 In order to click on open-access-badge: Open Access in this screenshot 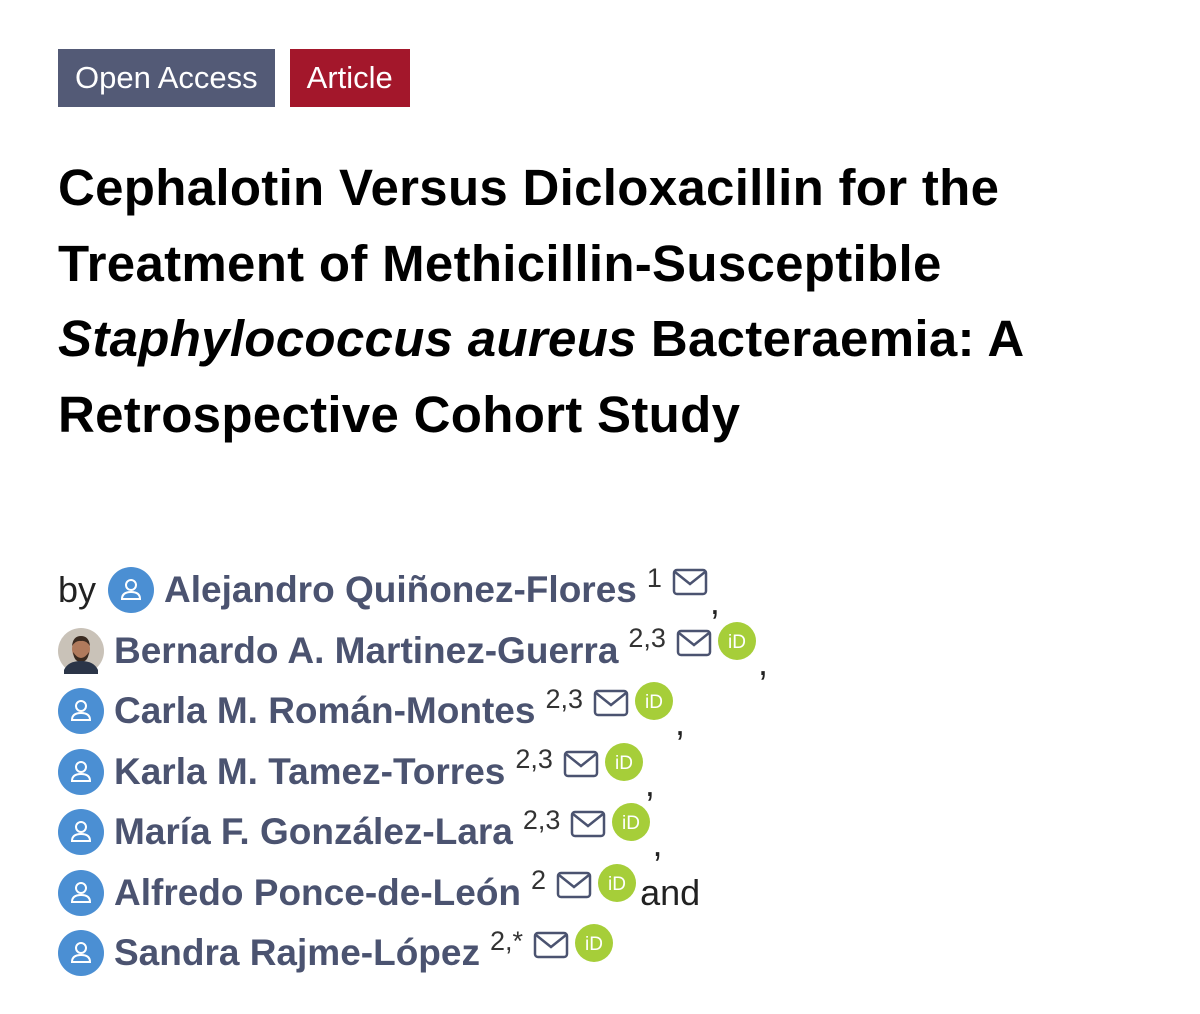, I will do `click(166, 78)`.